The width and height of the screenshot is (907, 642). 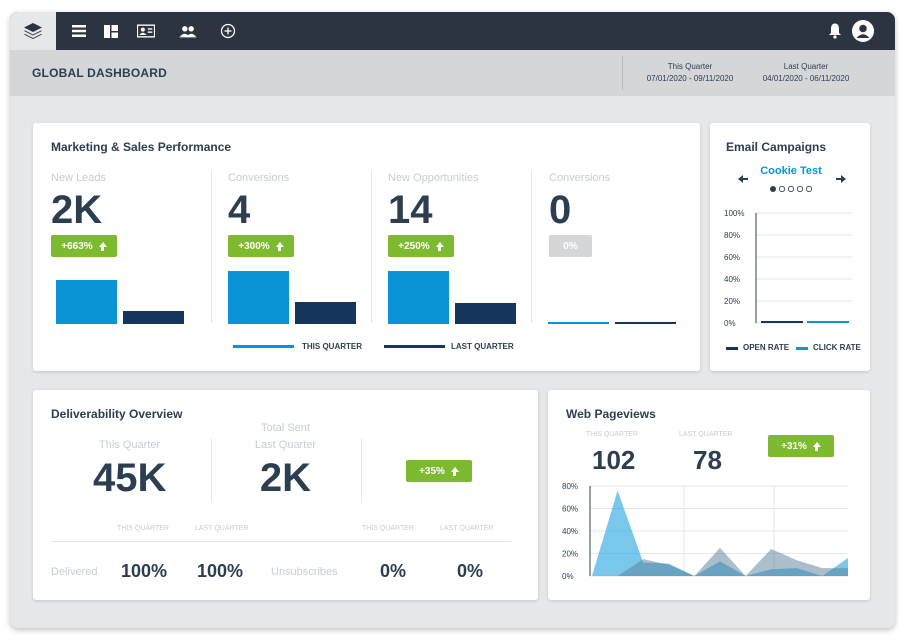 What do you see at coordinates (33, 31) in the screenshot?
I see `layers-logo-icon` at bounding box center [33, 31].